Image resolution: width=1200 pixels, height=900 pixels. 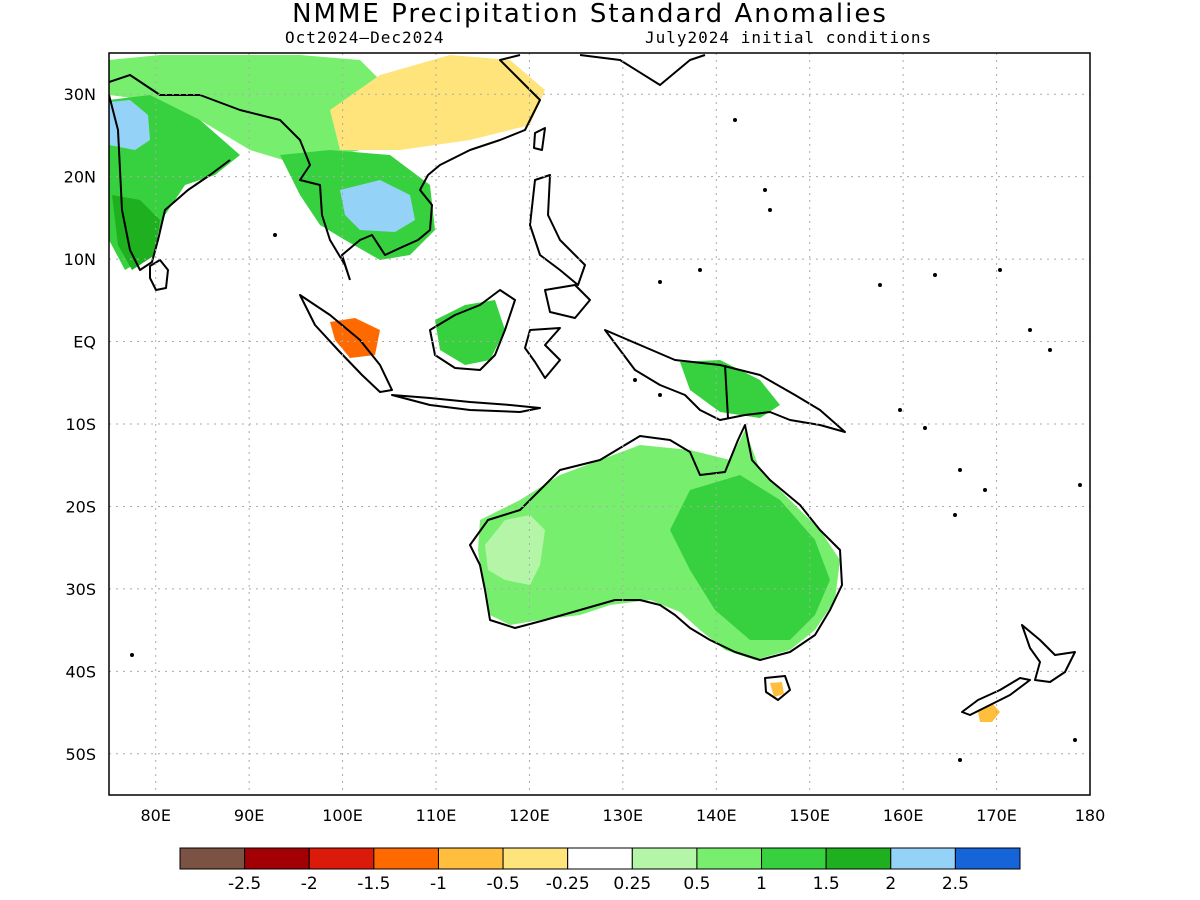 I want to click on colorbar-label: -0.5, so click(x=502, y=884).